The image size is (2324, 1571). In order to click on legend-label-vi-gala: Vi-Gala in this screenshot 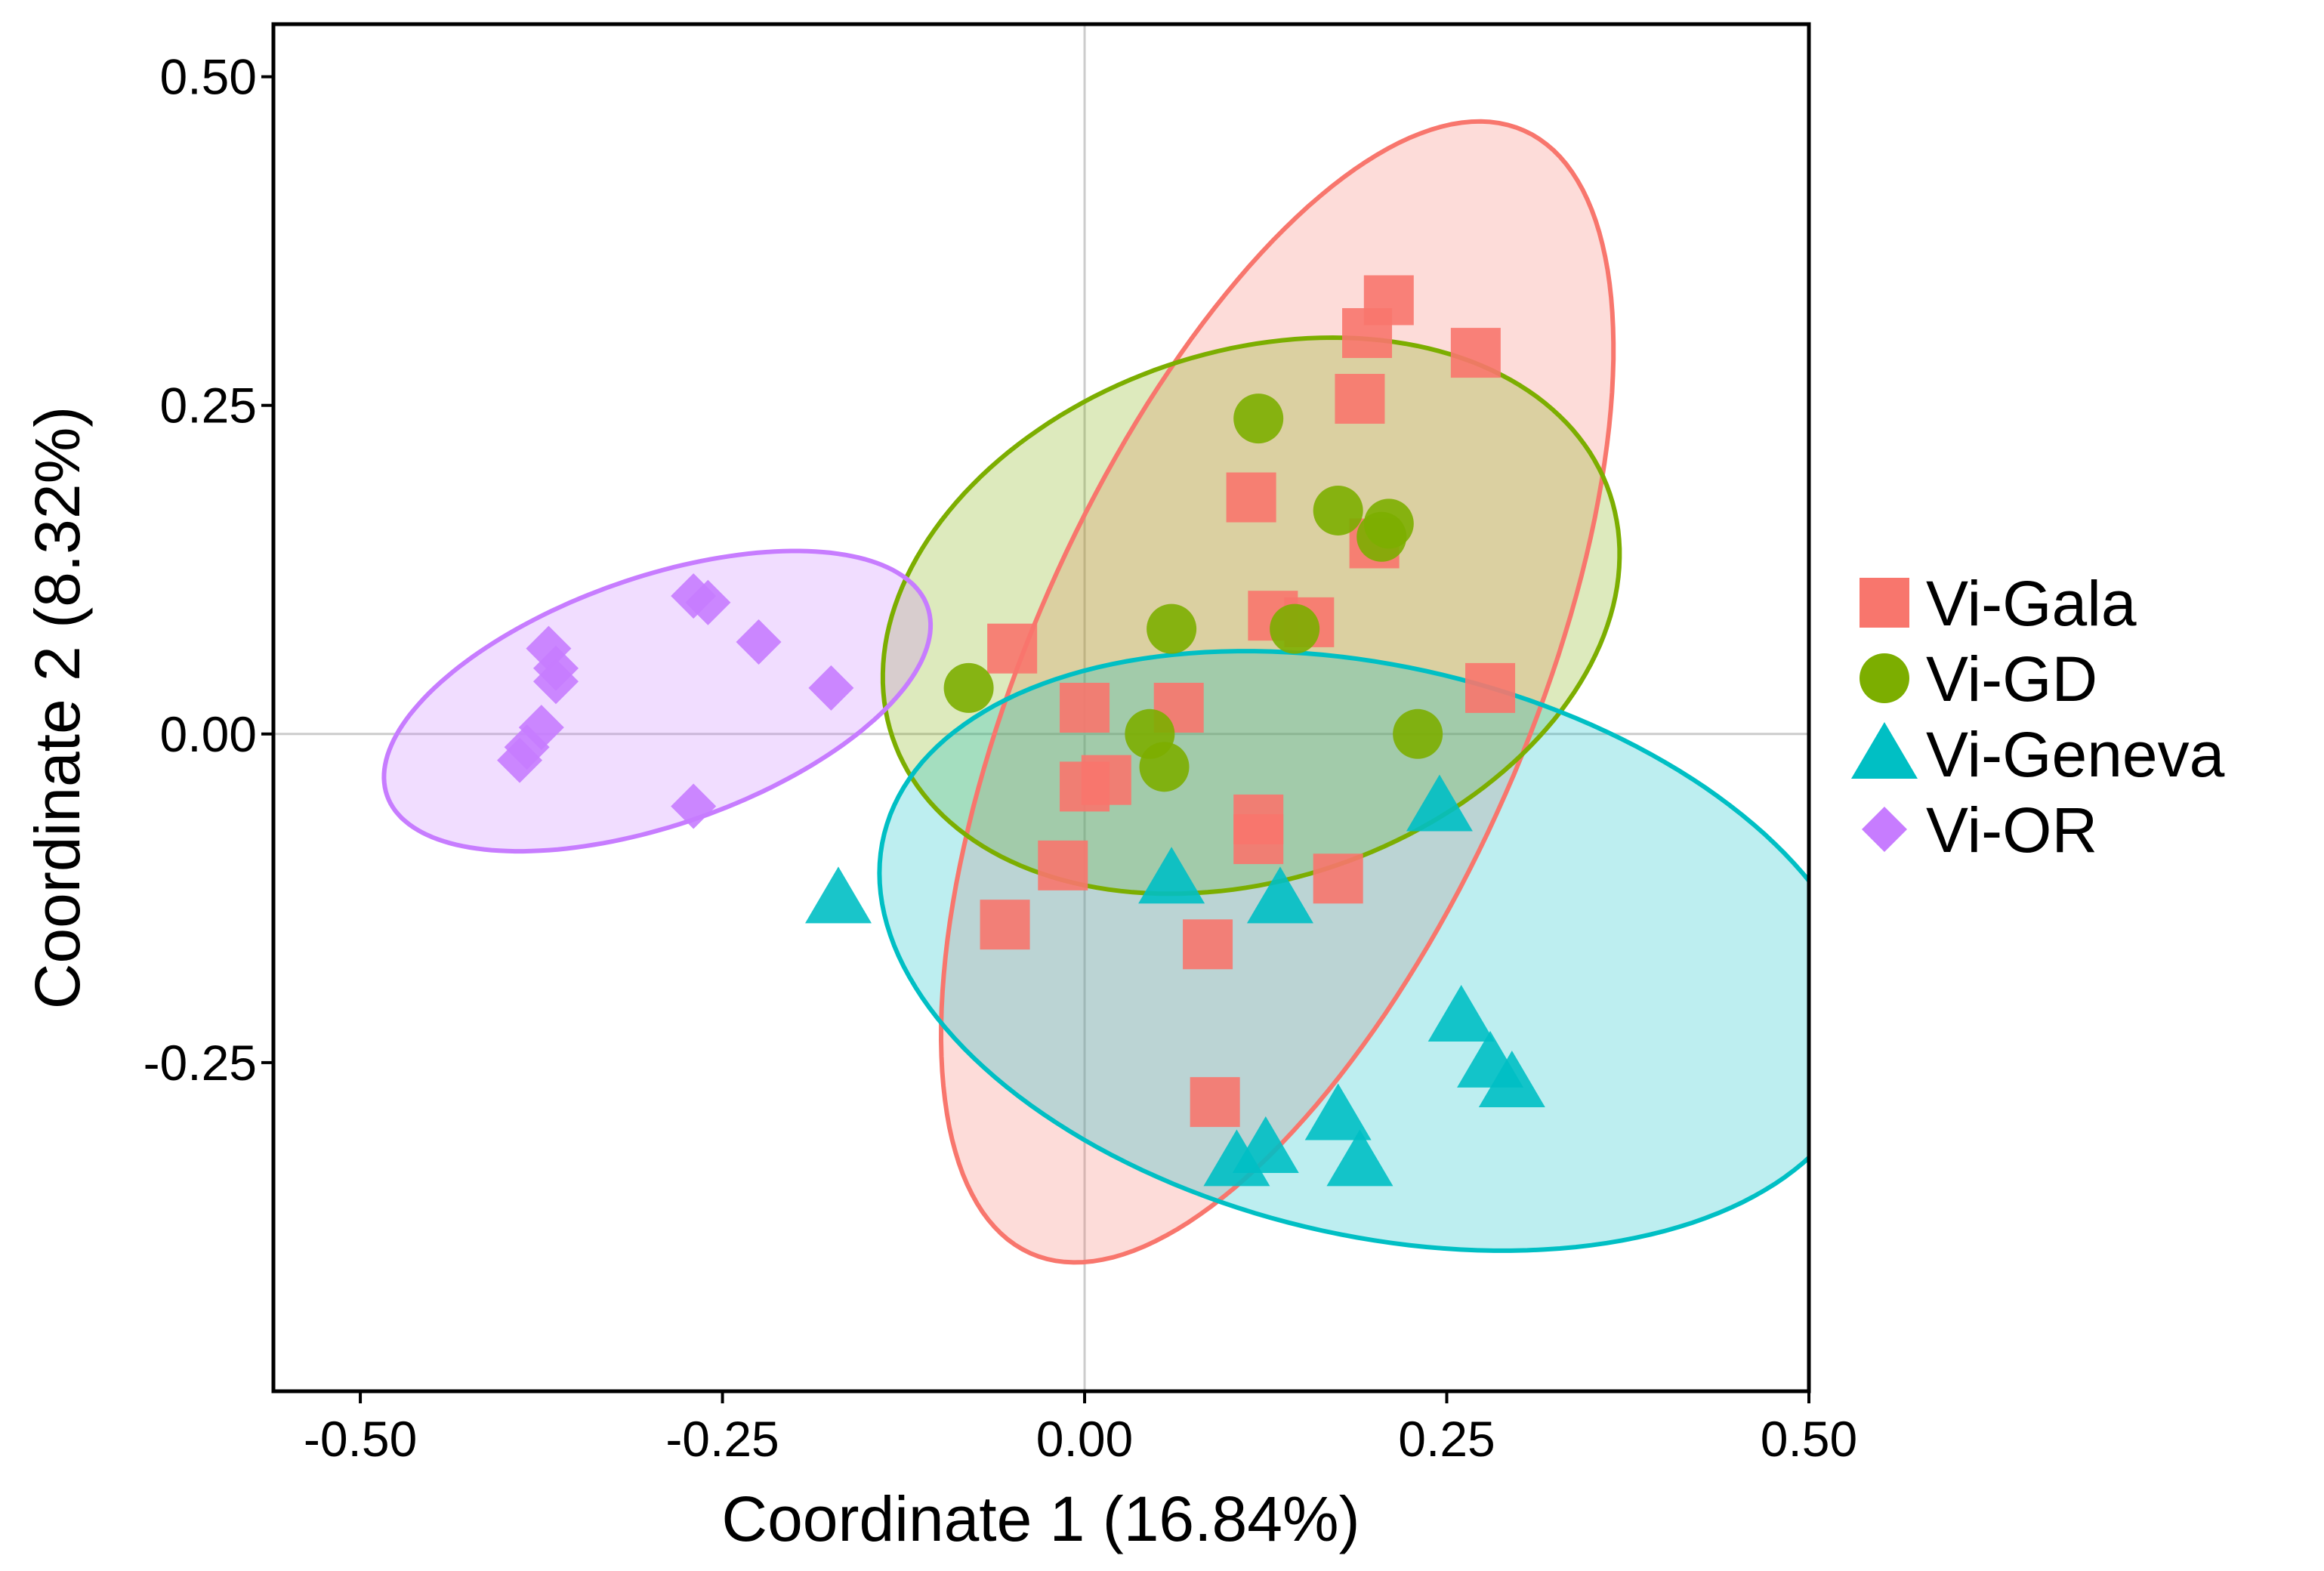, I will do `click(2031, 603)`.